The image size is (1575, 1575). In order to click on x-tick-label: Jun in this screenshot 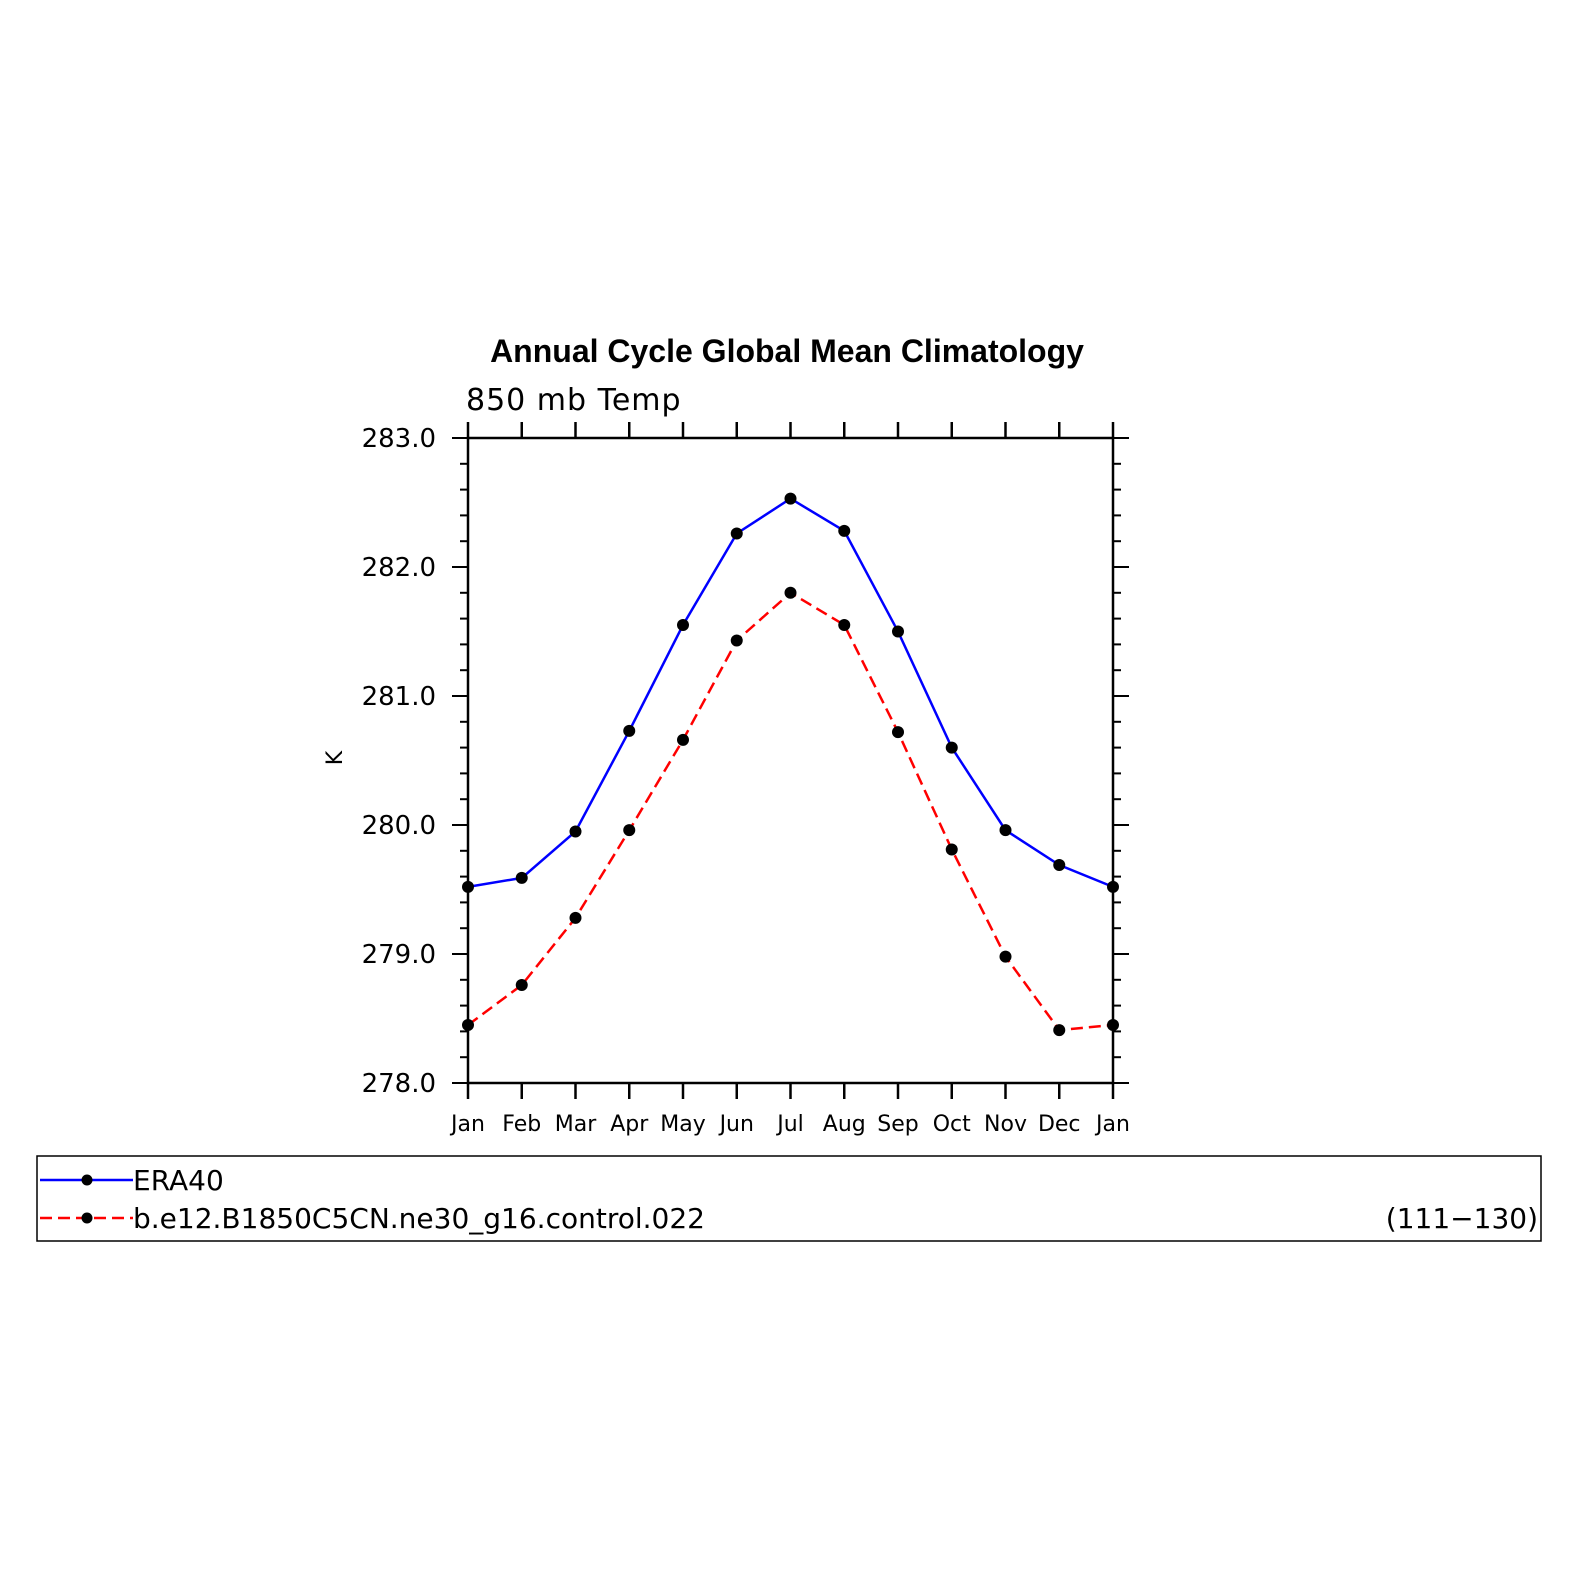, I will do `click(736, 1124)`.